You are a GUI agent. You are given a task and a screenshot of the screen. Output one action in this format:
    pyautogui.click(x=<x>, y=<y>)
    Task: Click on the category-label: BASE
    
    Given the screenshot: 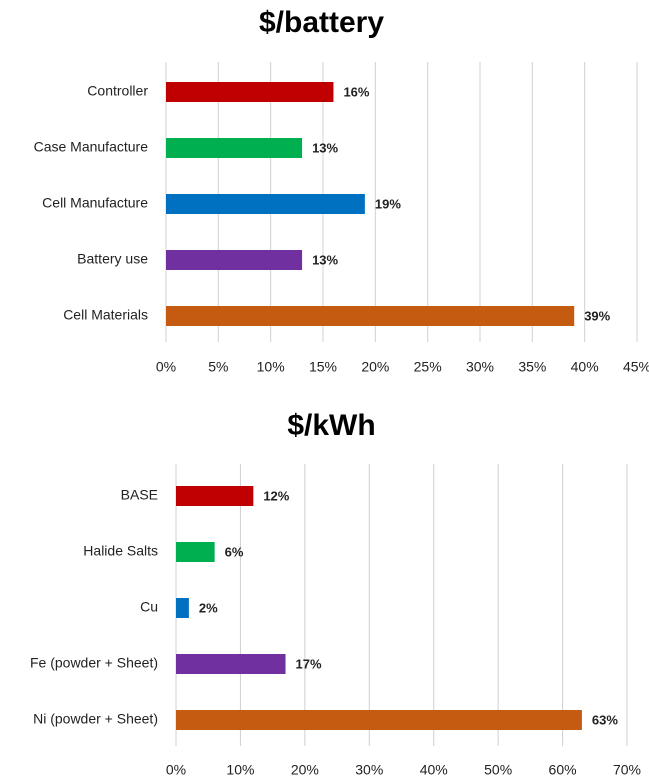 What is the action you would take?
    pyautogui.click(x=139, y=495)
    